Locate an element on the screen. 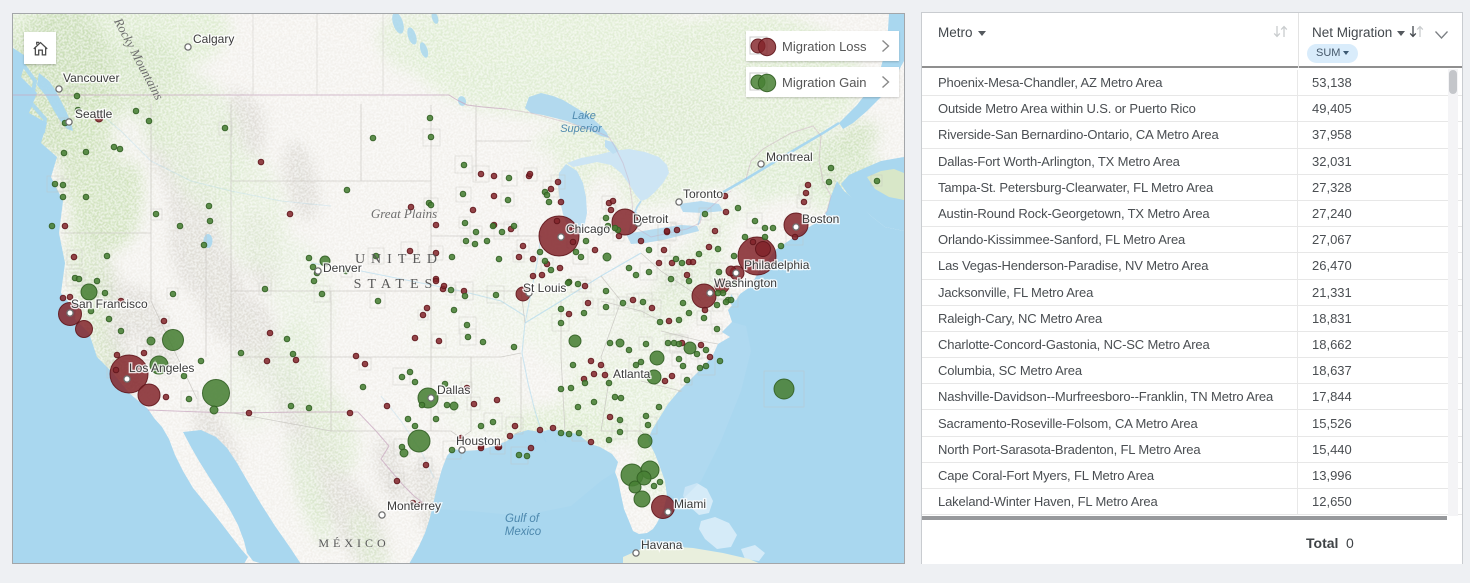 The width and height of the screenshot is (1470, 583). svg-text: Toronto is located at coordinates (703, 194).